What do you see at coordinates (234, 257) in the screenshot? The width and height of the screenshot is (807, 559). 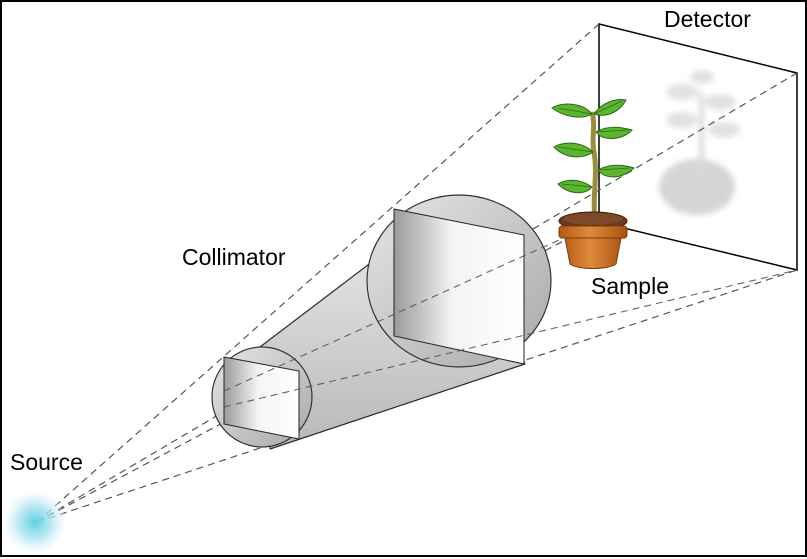 I see `collimator-label: Collimator` at bounding box center [234, 257].